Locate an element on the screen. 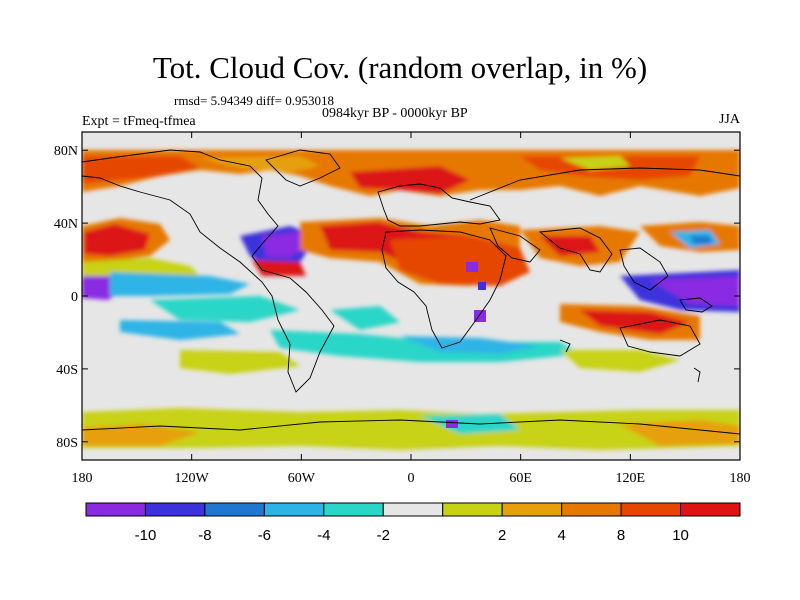  y-tick-label: 80S is located at coordinates (67, 443).